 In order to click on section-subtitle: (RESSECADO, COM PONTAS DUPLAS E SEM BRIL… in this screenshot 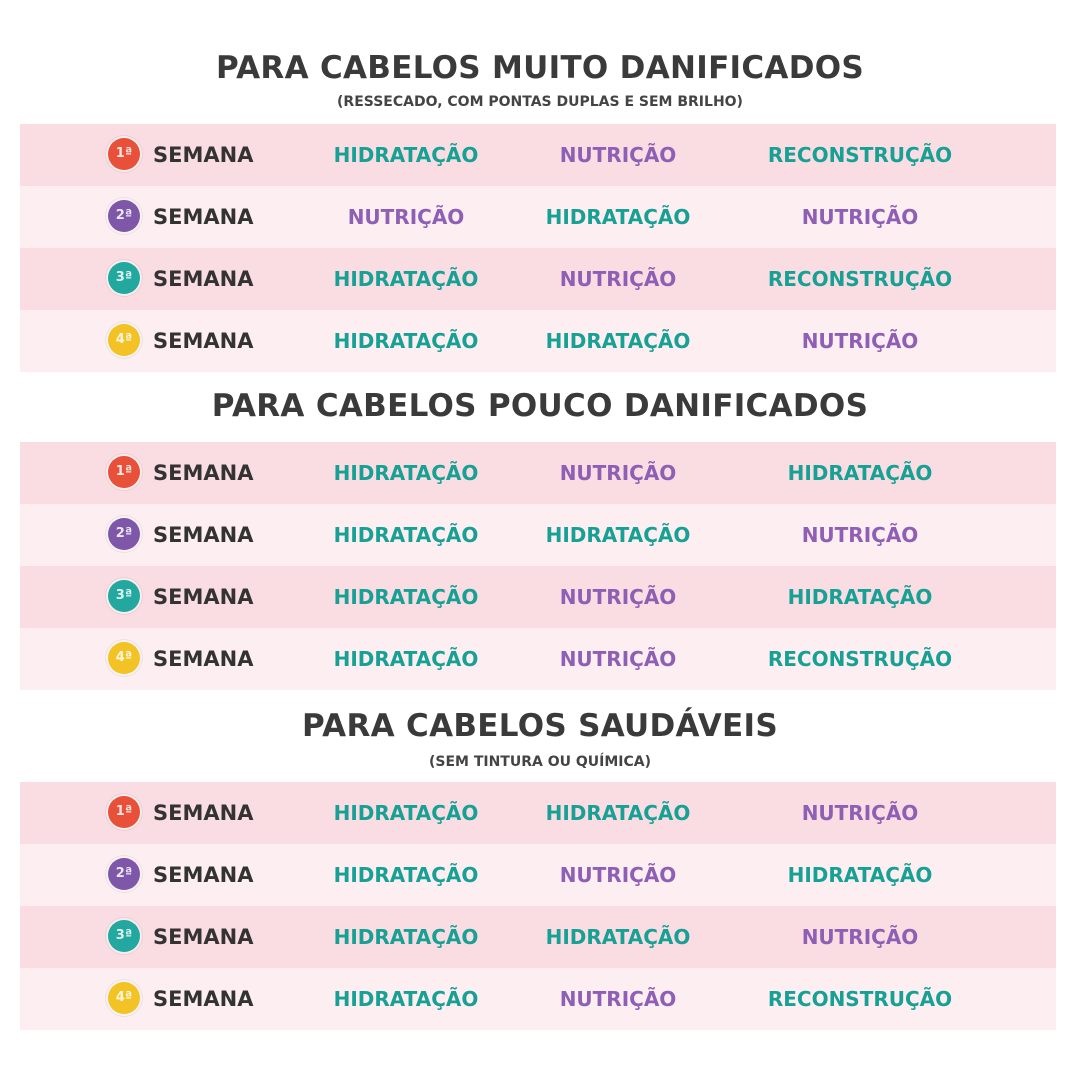, I will do `click(540, 102)`.